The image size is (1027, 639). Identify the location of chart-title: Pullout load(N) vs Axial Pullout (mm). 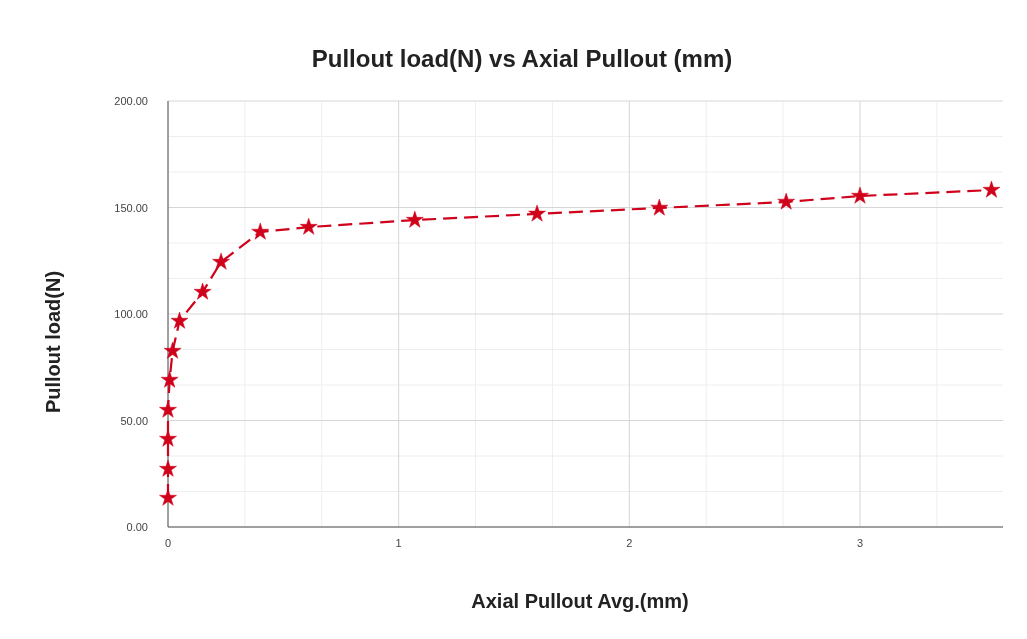
(522, 58).